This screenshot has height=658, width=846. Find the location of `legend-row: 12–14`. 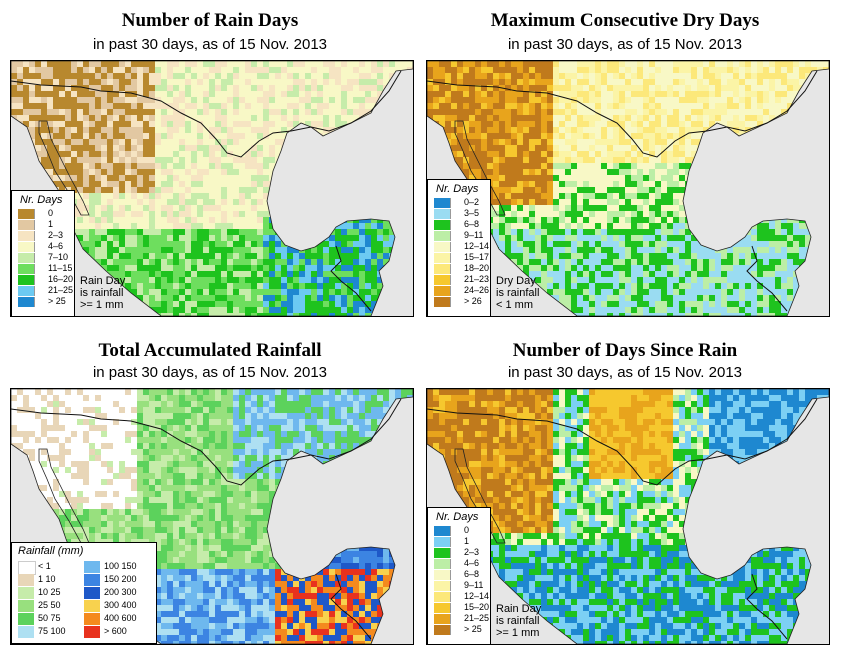

legend-row: 12–14 is located at coordinates (459, 246).